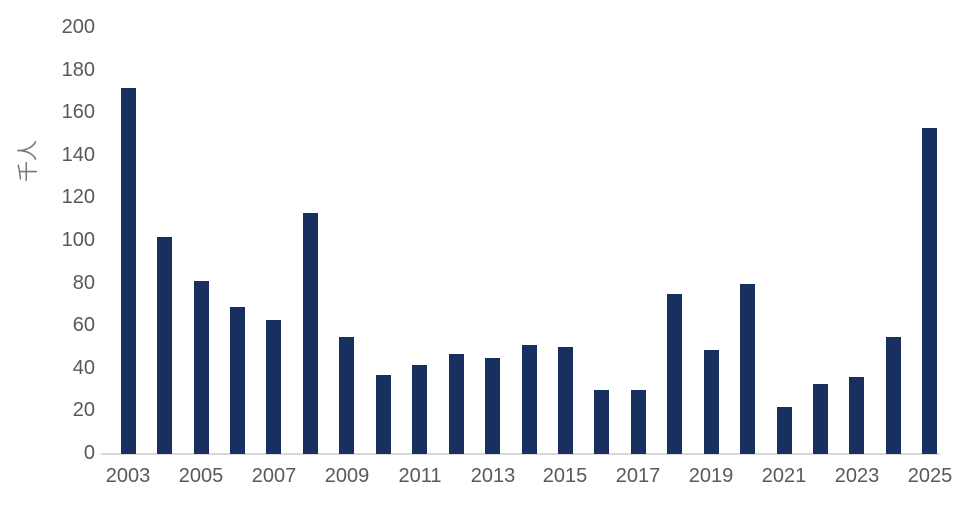  I want to click on bar-2011, so click(419, 409).